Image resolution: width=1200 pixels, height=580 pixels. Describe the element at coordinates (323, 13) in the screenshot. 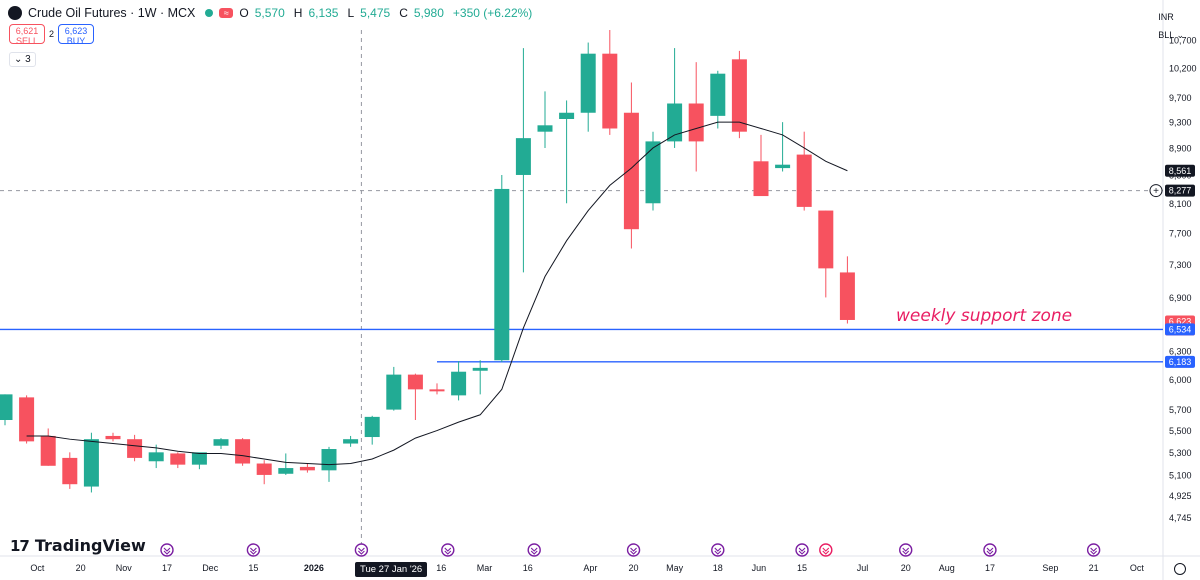

I see `ohlc-high-value: 6,135` at that location.